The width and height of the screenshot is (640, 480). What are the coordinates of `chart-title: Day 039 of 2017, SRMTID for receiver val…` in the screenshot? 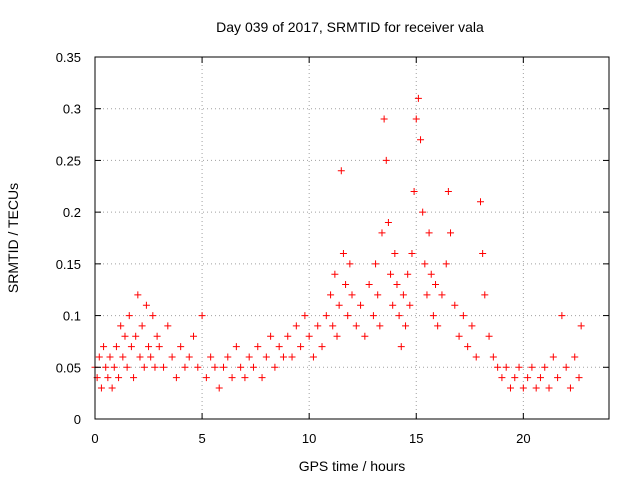 It's located at (350, 27).